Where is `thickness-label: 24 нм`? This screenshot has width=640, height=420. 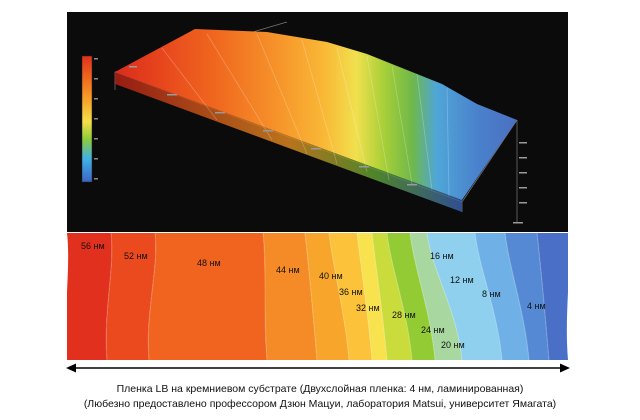 thickness-label: 24 нм is located at coordinates (433, 330).